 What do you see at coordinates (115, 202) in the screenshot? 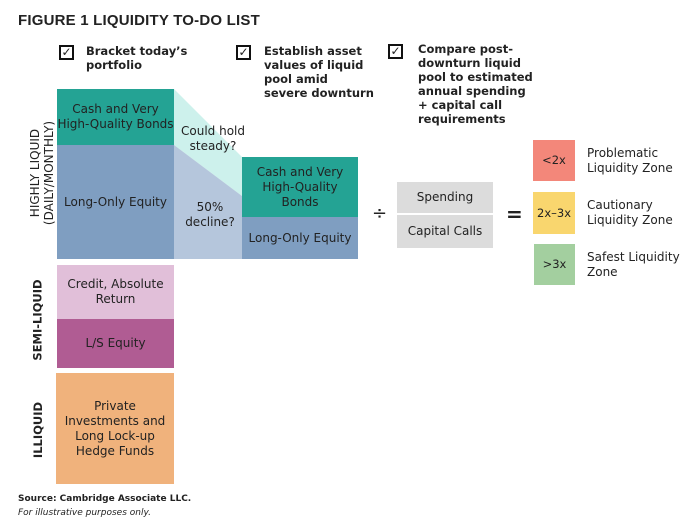
I see `equity-box: Long-Only Equity` at bounding box center [115, 202].